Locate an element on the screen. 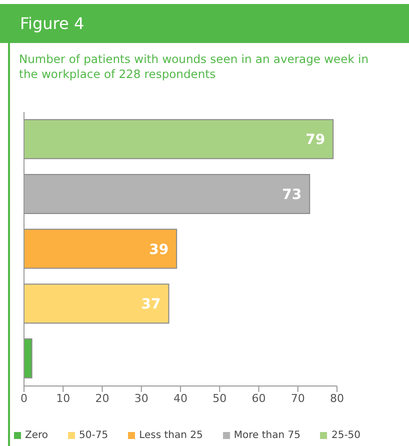 The image size is (409, 446). x-tick-label: 50 is located at coordinates (219, 398).